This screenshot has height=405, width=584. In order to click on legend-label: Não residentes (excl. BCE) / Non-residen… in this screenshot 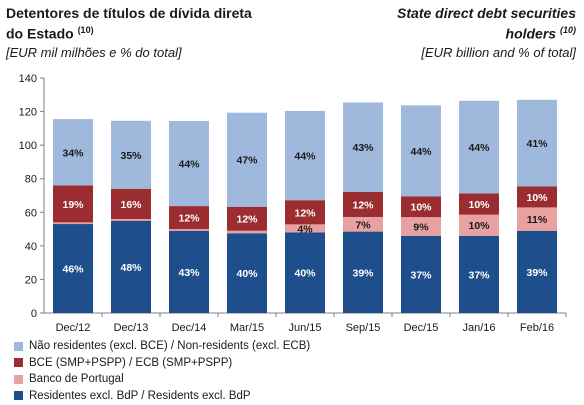, I will do `click(170, 346)`.